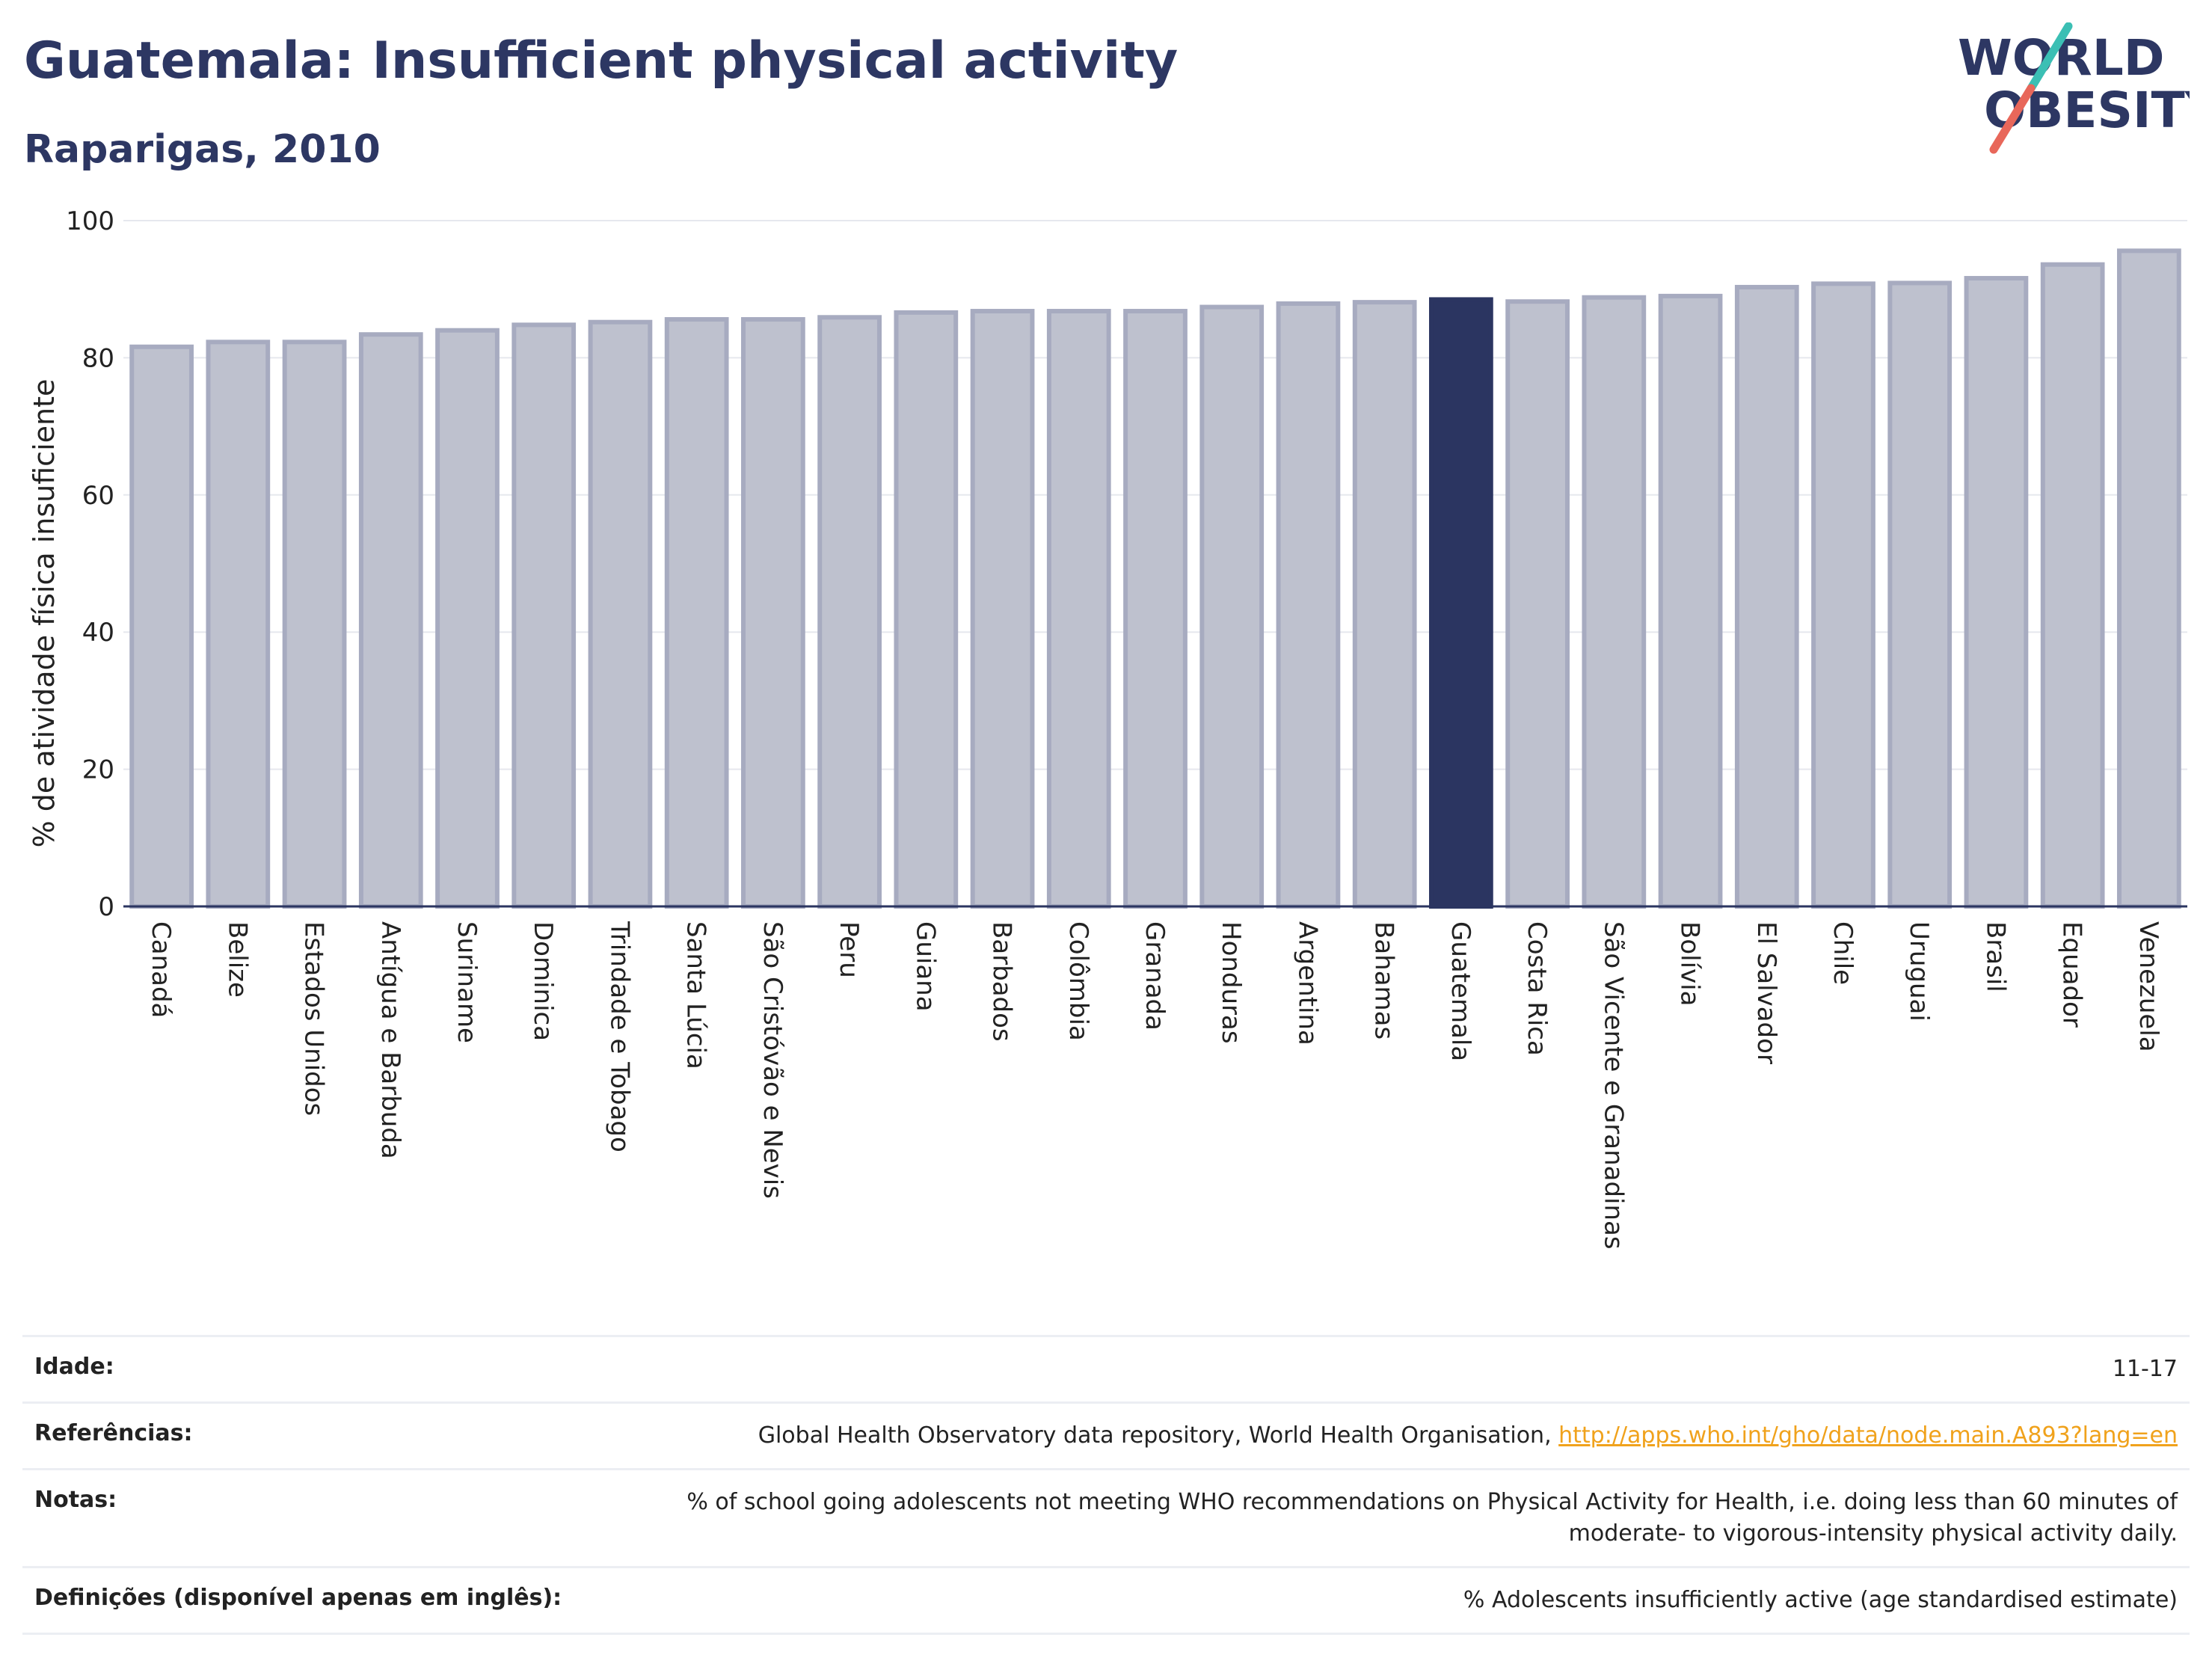 Image resolution: width=2212 pixels, height=1655 pixels. What do you see at coordinates (98, 633) in the screenshot?
I see `y-tick-label: 40` at bounding box center [98, 633].